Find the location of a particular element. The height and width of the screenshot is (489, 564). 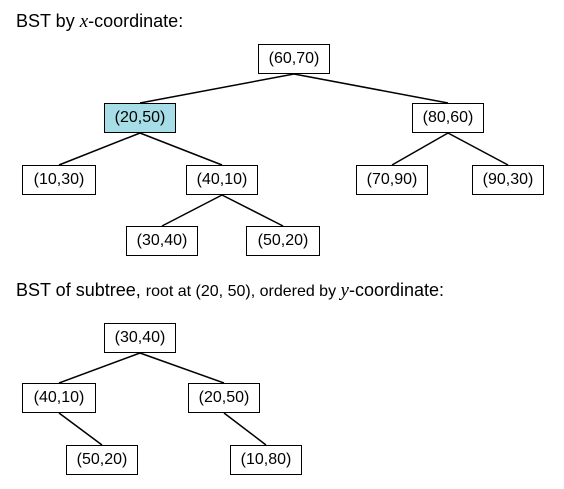

tree-y-node-m2050: (20,50) is located at coordinates (224, 398).